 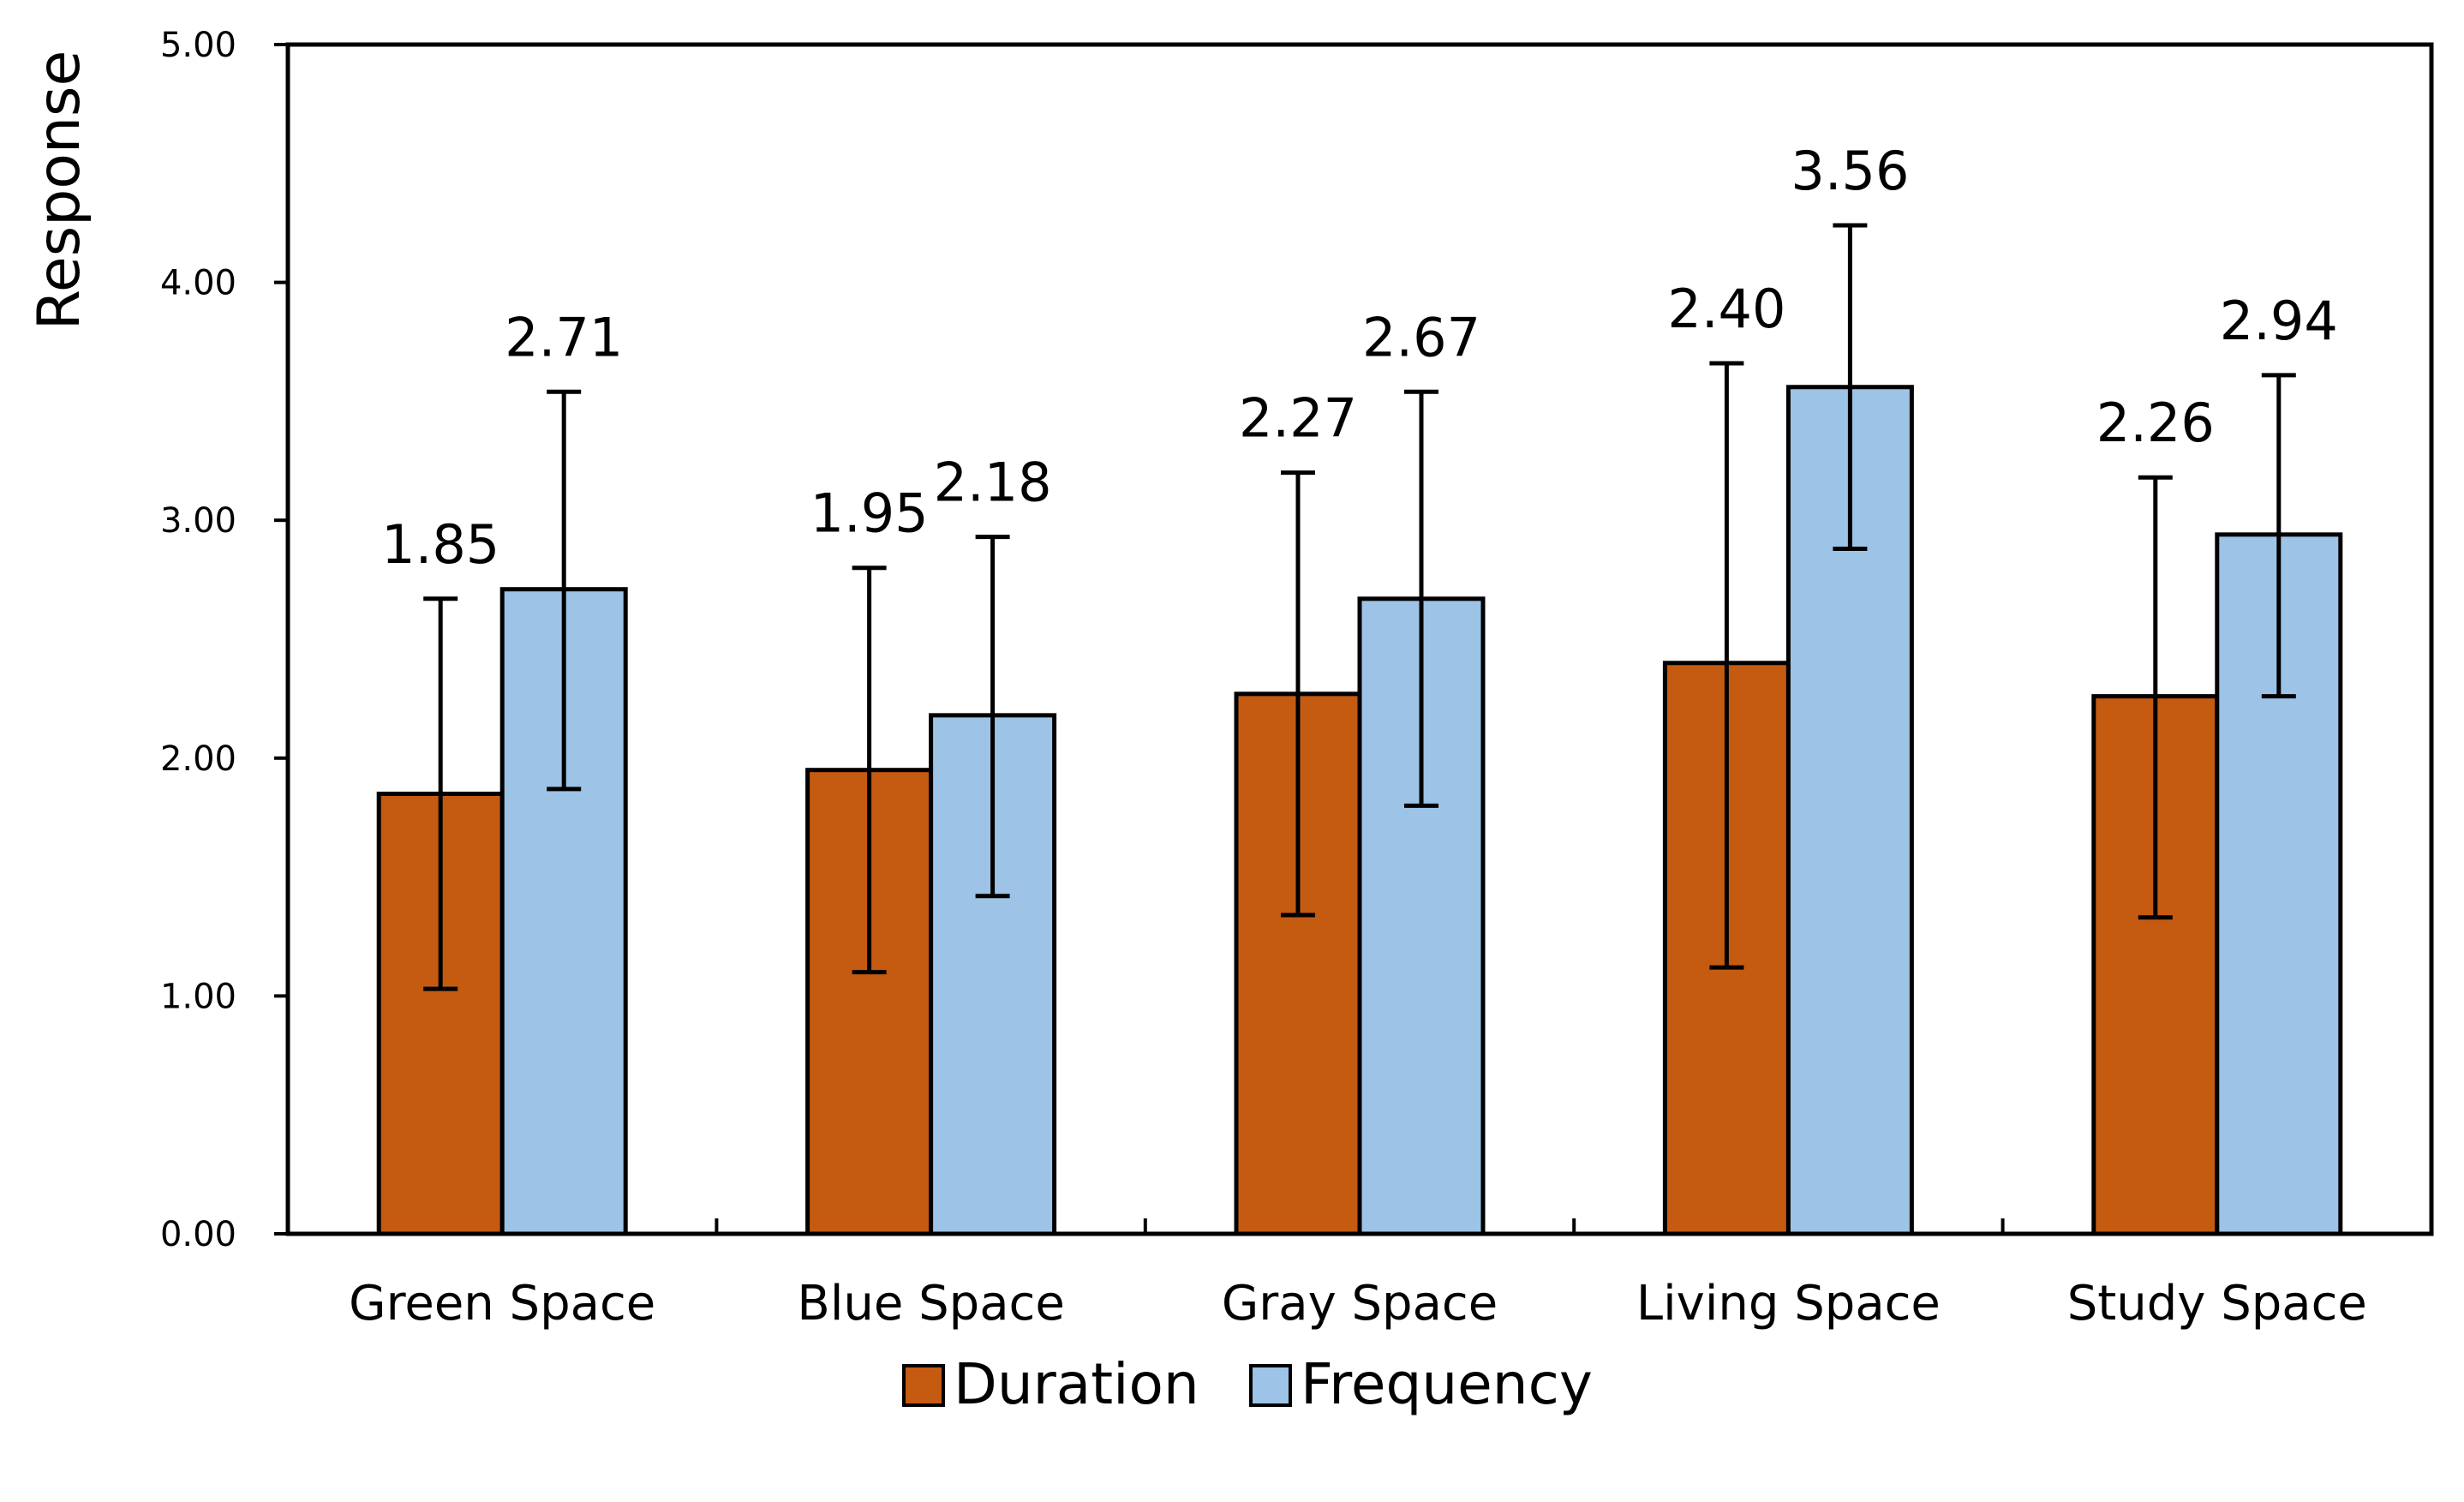 I want to click on data-label: 2.40, so click(x=1726, y=309).